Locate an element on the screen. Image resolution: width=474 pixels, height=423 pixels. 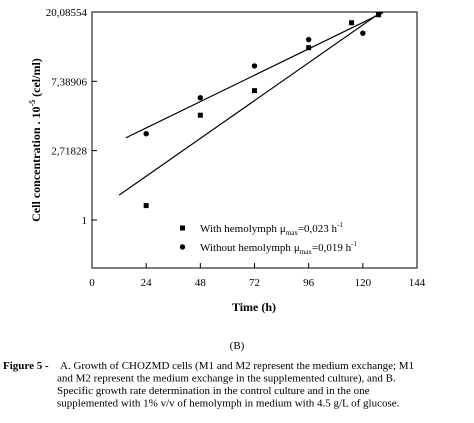
legend-eq: =0,023 h is located at coordinates (318, 229).